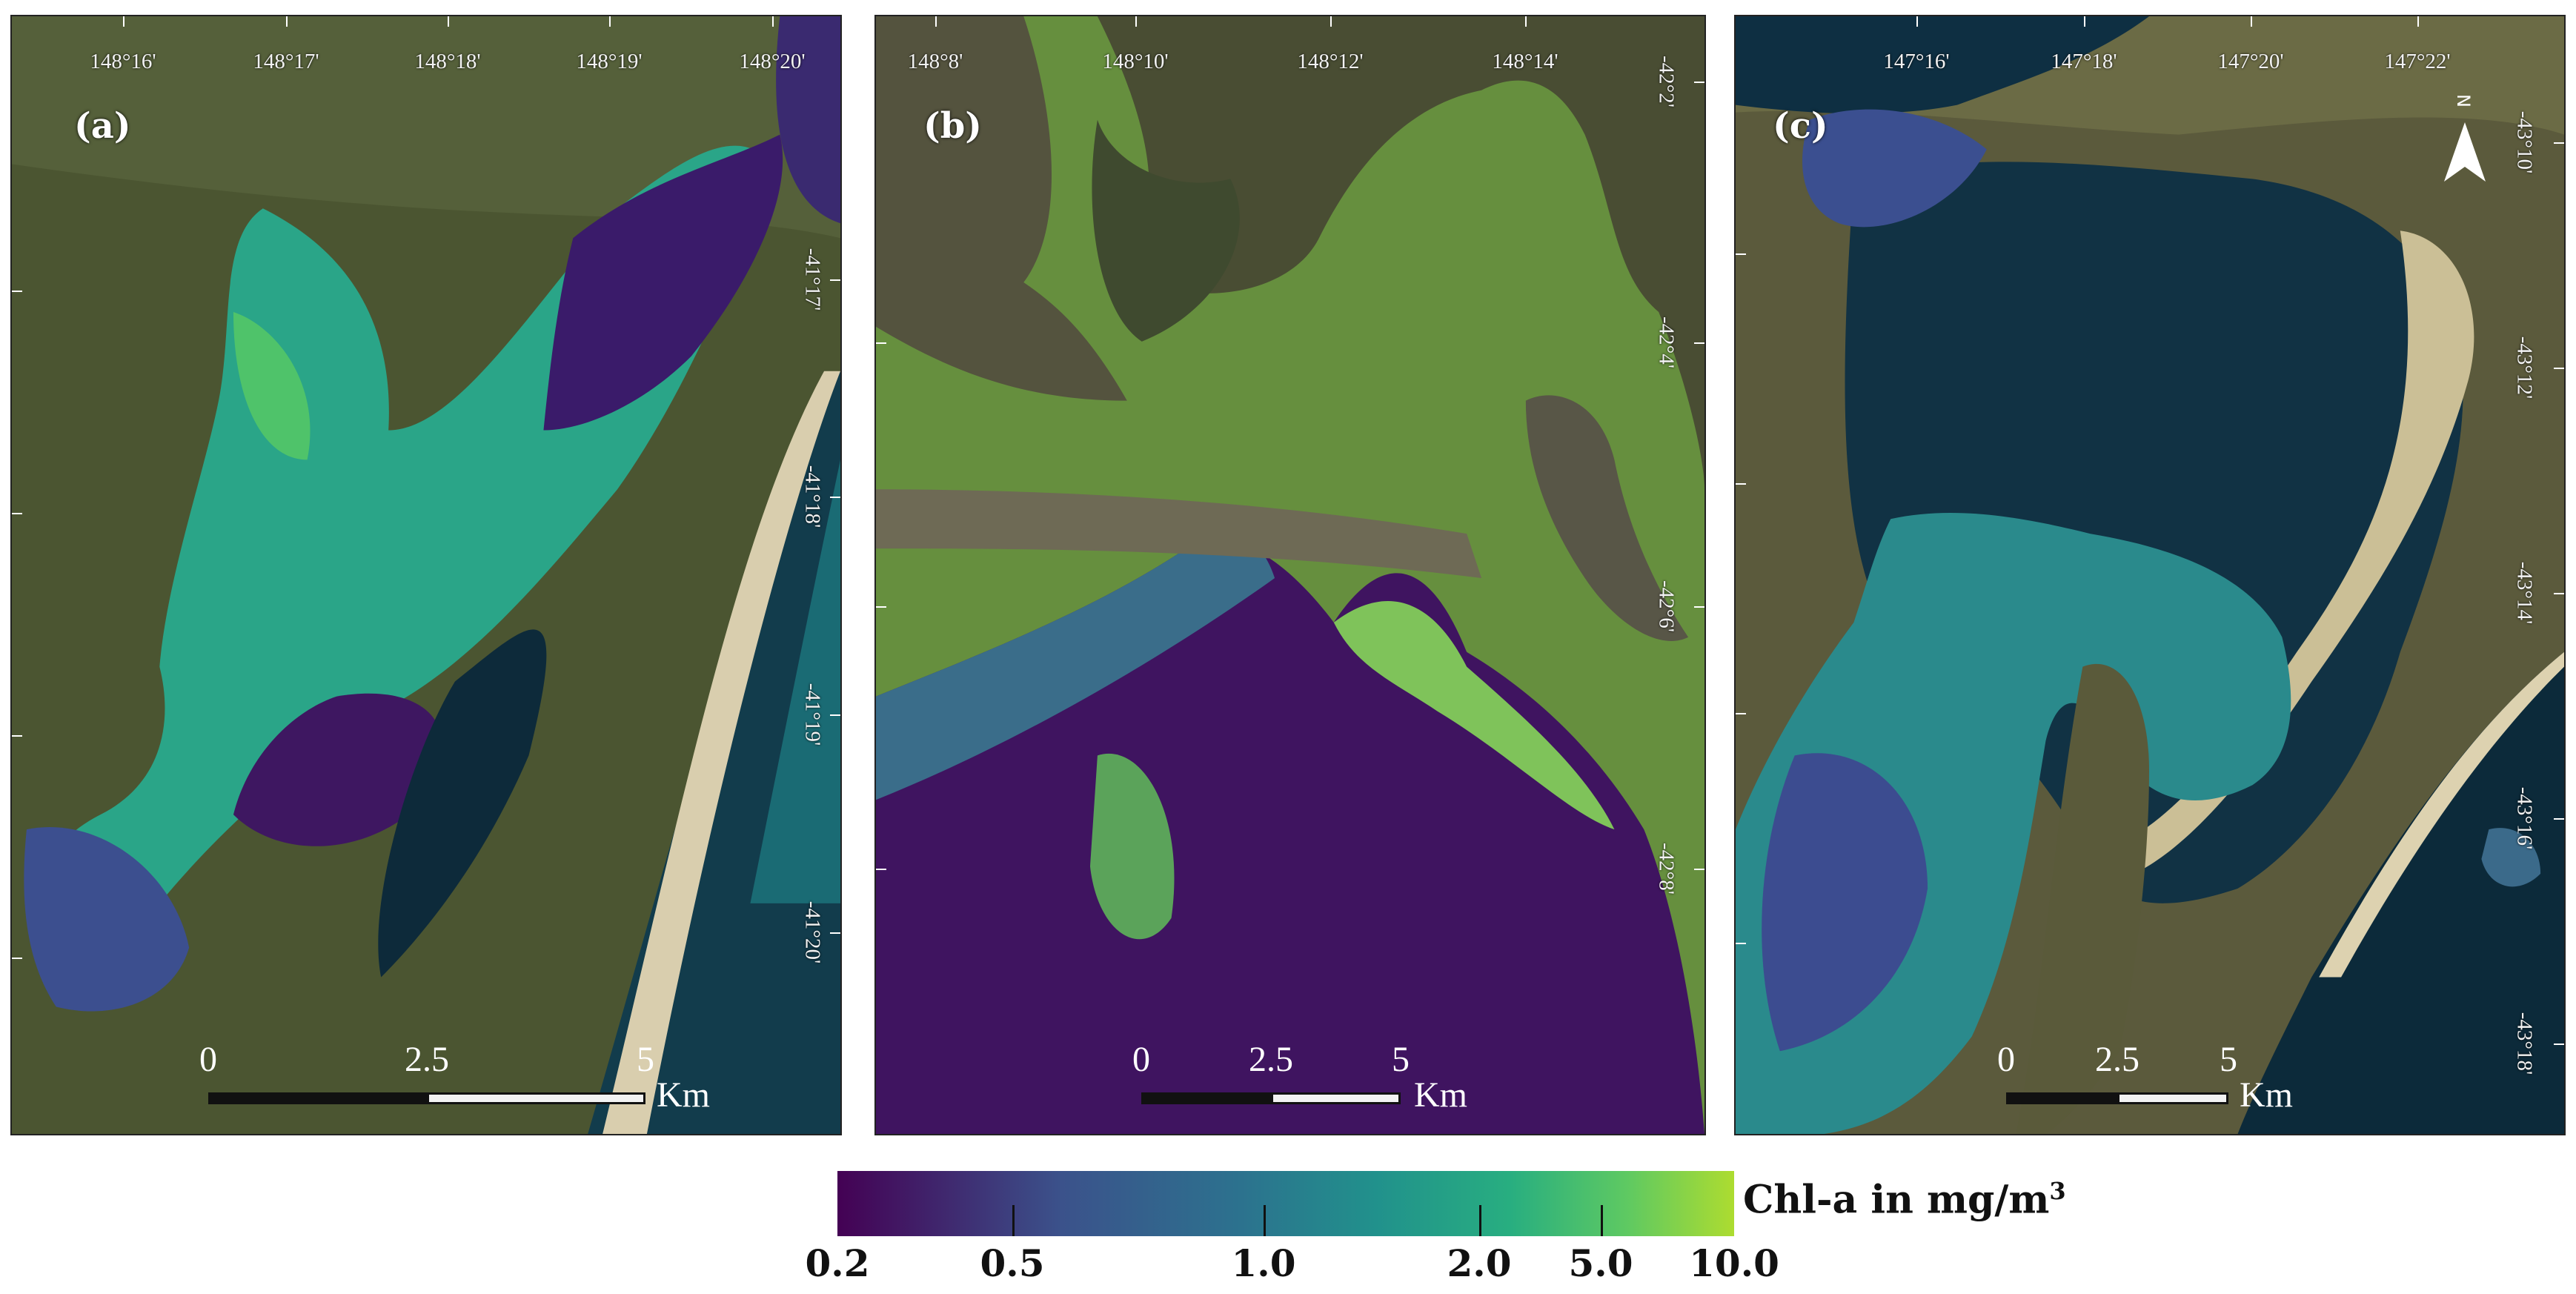 The height and width of the screenshot is (1294, 2576). Describe the element at coordinates (2524, 367) in the screenshot. I see `lat-tick-label: -43°12'` at that location.